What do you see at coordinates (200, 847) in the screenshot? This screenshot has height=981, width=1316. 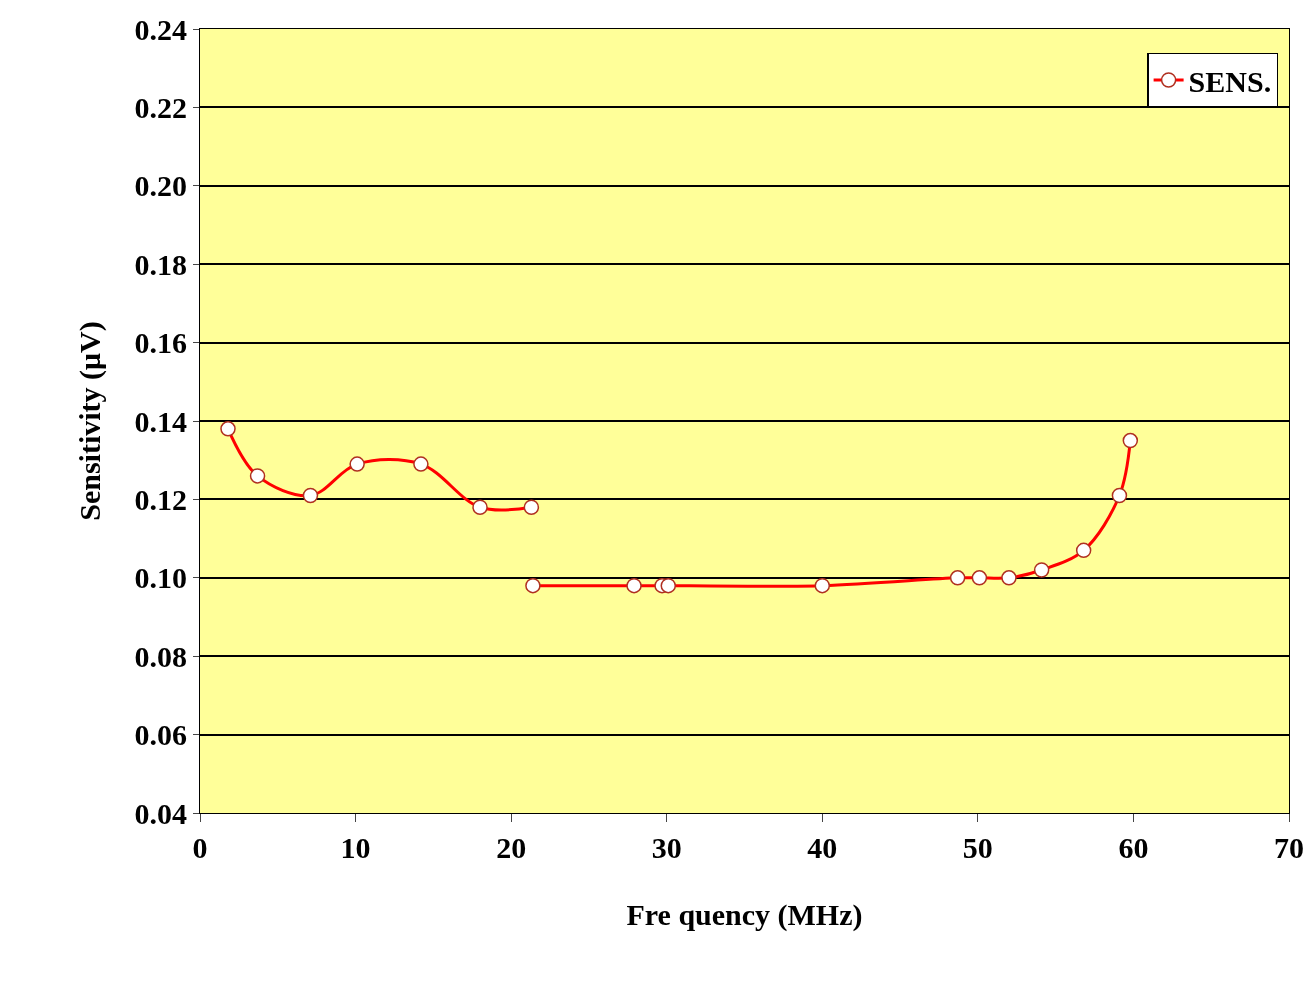 I see `x-tick-label: 0` at bounding box center [200, 847].